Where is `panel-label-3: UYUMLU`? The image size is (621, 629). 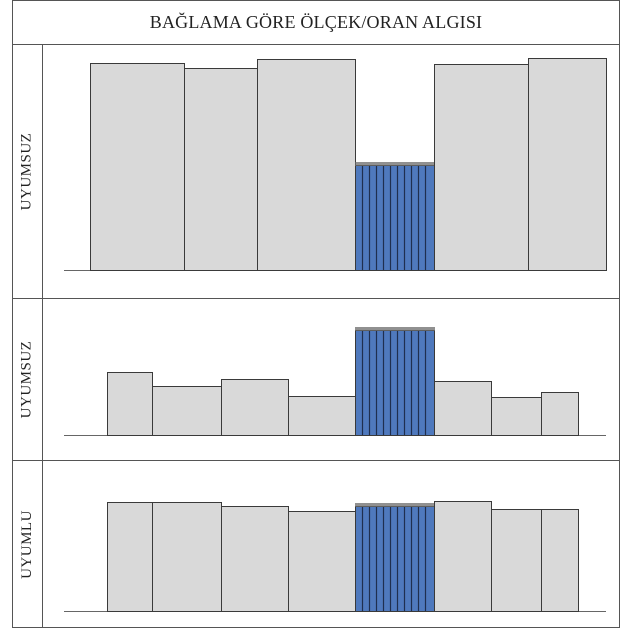
panel-label-3: UYUMLU is located at coordinates (27, 544).